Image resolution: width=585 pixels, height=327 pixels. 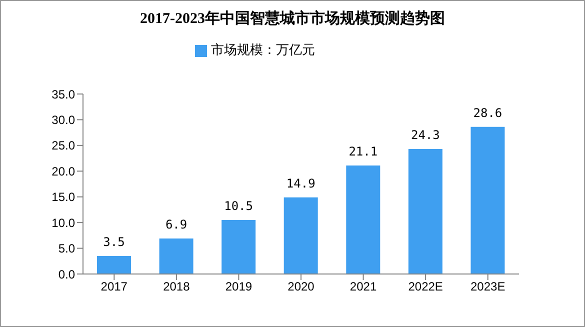 I want to click on y-tick-label: 20.0, so click(x=64, y=171).